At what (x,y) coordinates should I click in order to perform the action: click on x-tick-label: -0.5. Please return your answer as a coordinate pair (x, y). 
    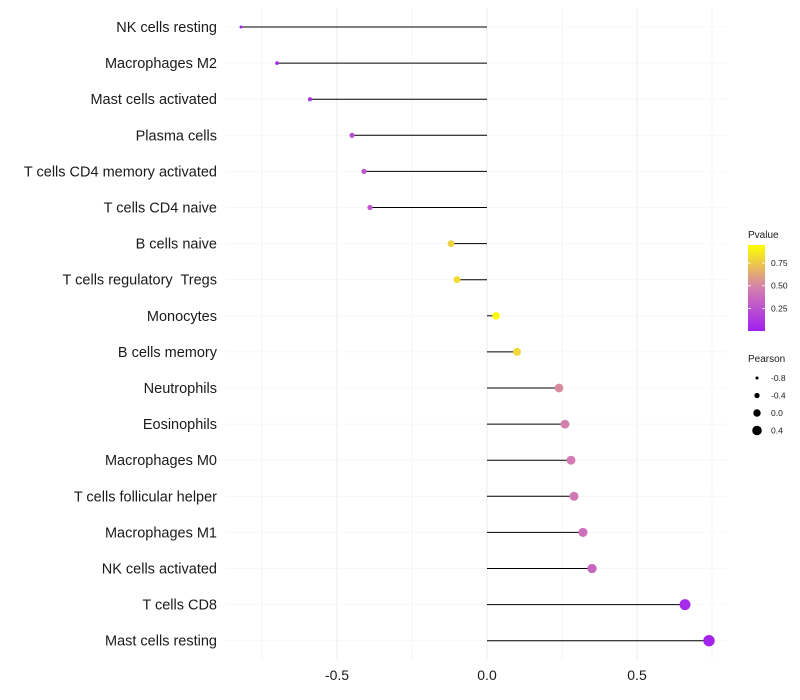
    Looking at the image, I should click on (337, 675).